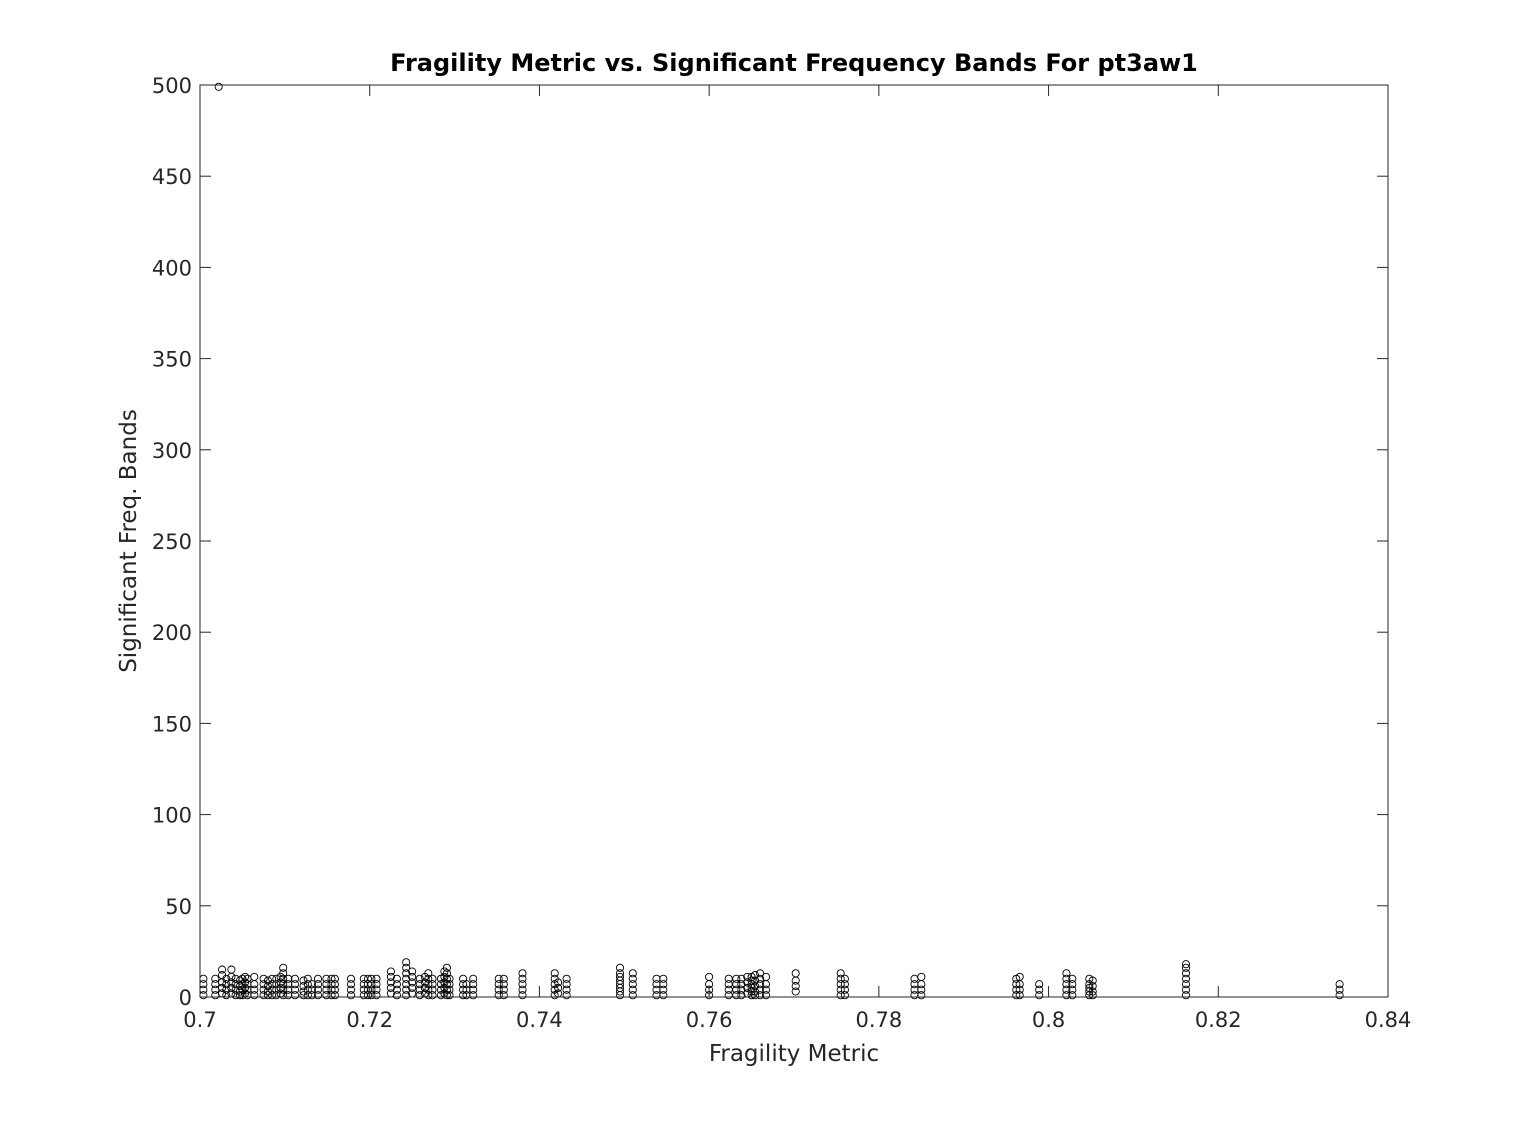 The width and height of the screenshot is (1535, 1125). What do you see at coordinates (1218, 1020) in the screenshot?
I see `x-tick-label: 0.82` at bounding box center [1218, 1020].